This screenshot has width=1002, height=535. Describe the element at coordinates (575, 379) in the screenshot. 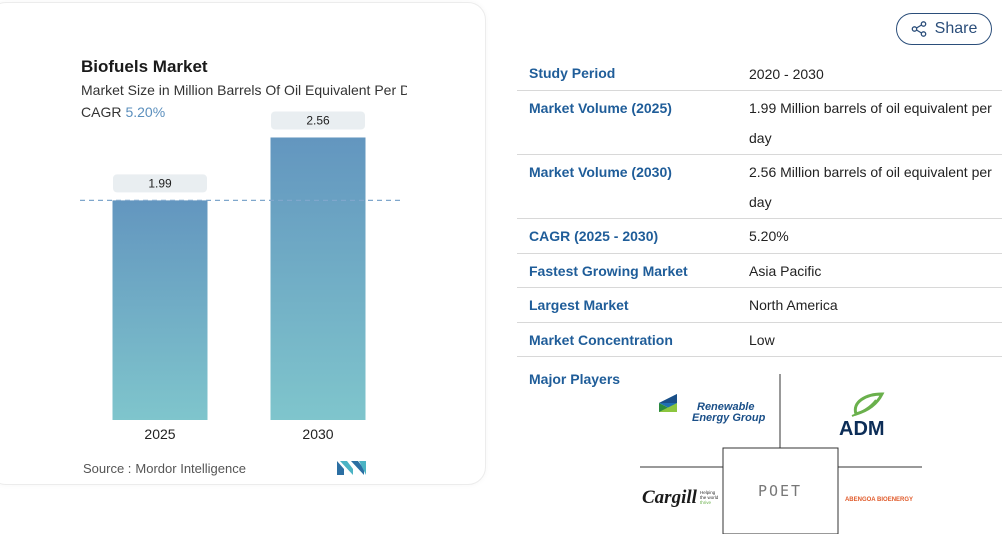

I see `major-players-label: Major Players` at that location.